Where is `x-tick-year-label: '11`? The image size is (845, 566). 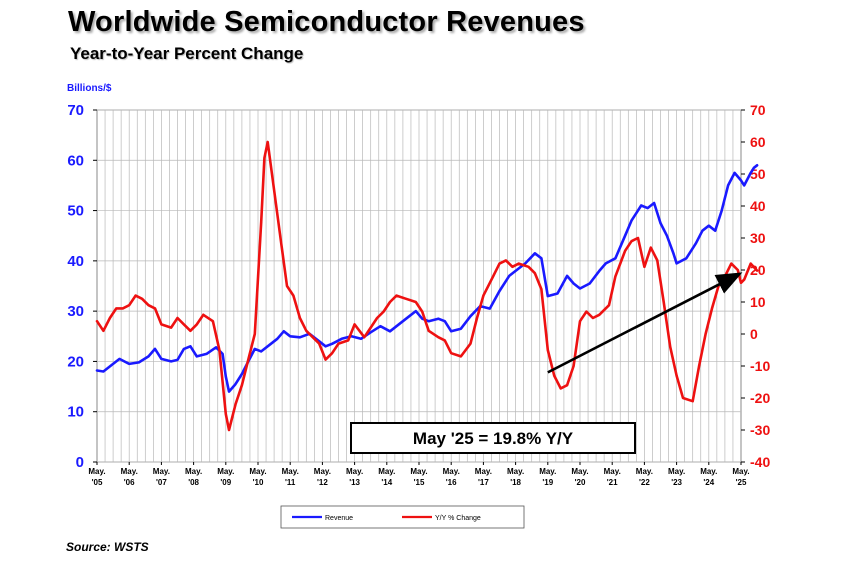
x-tick-year-label: '11 is located at coordinates (290, 482).